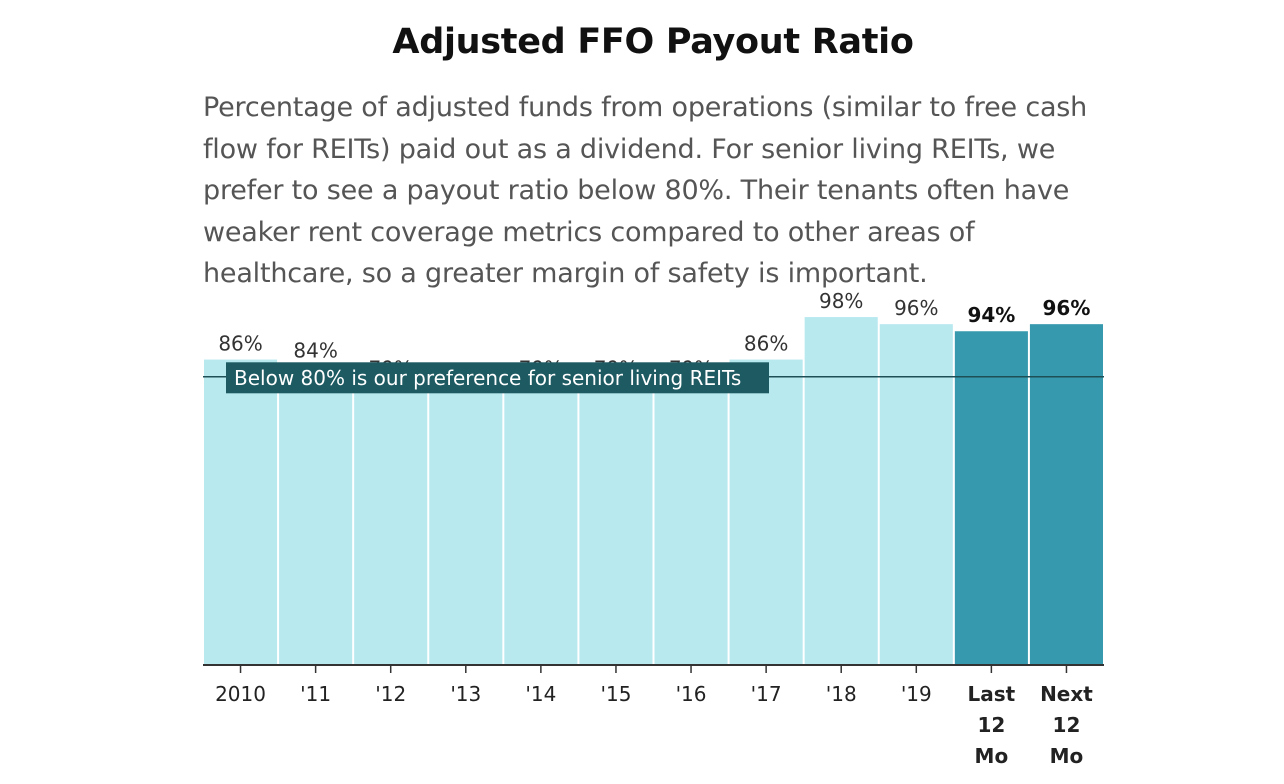 The image size is (1284, 784). What do you see at coordinates (1066, 694) in the screenshot?
I see `x-tick-label: Next` at bounding box center [1066, 694].